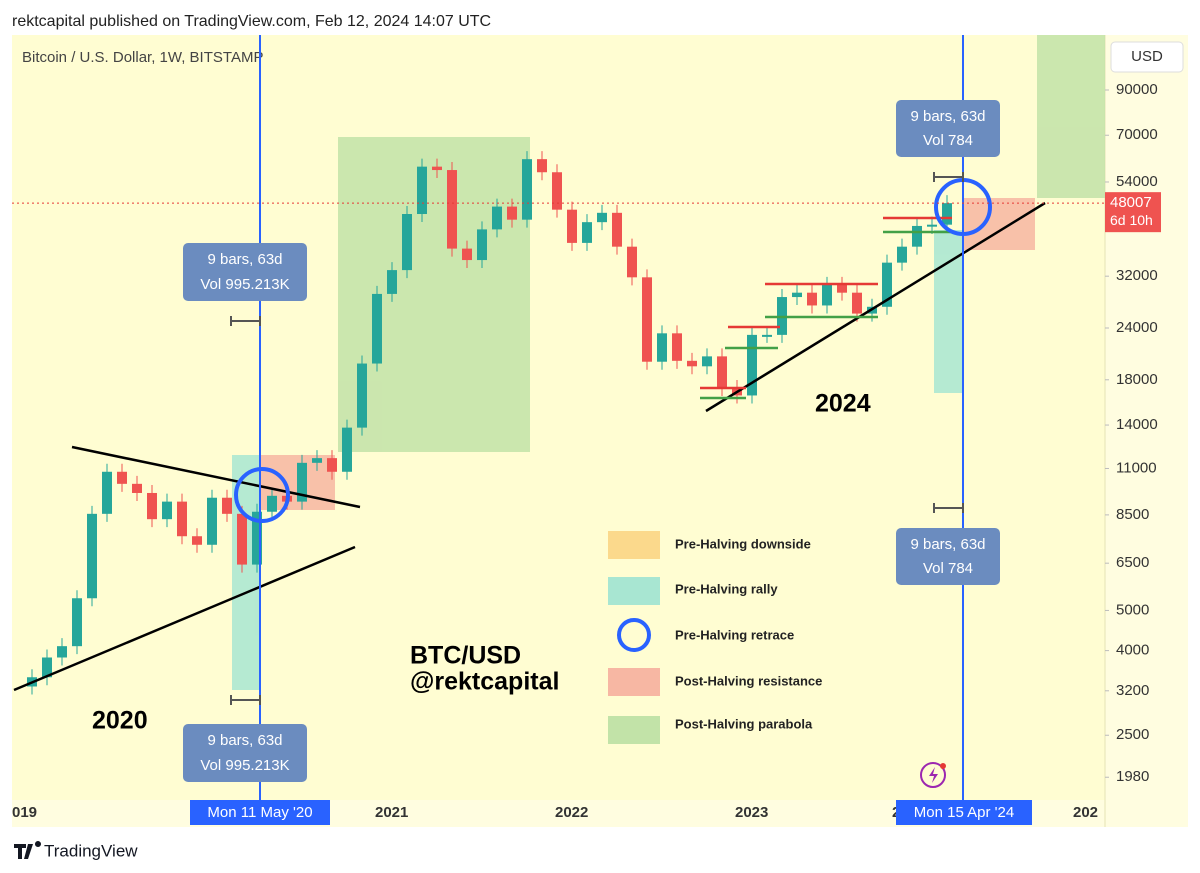 The image size is (1200, 873). Describe the element at coordinates (1136, 467) in the screenshot. I see `tick-label: 11000` at that location.